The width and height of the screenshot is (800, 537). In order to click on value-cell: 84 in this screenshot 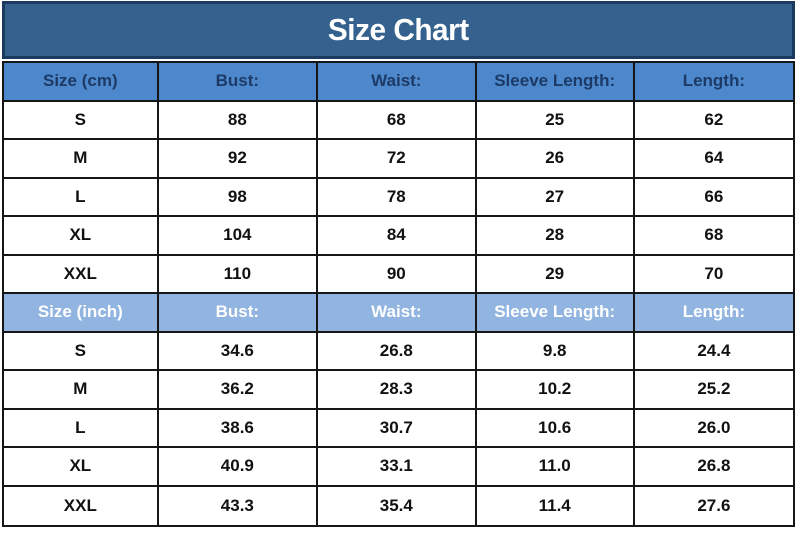, I will do `click(397, 236)`.